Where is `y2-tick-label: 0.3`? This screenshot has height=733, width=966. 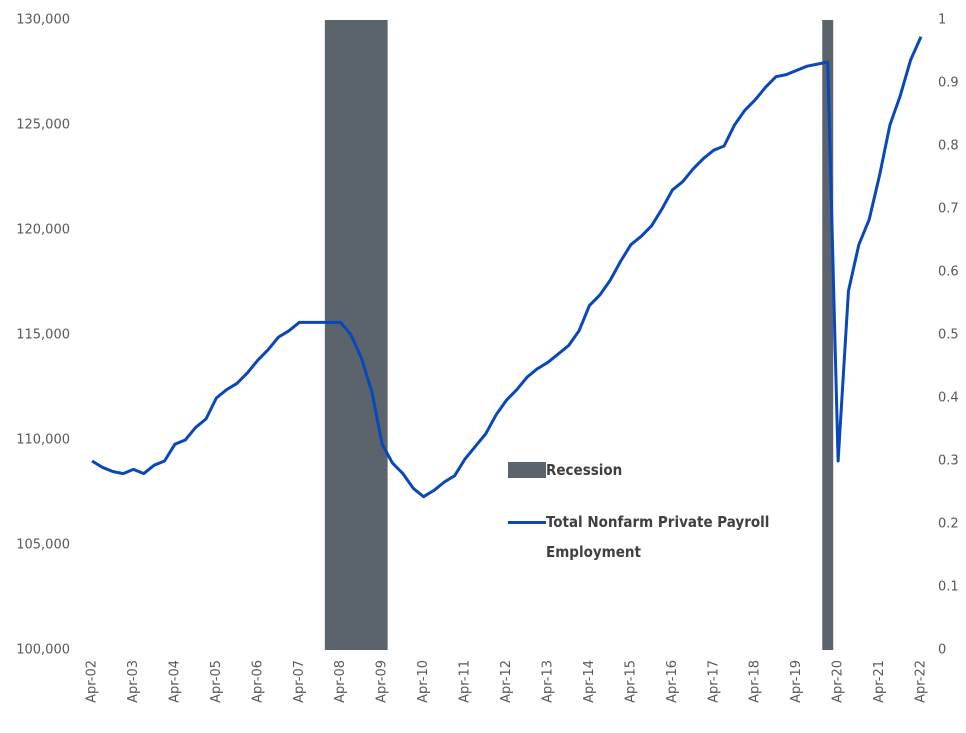 y2-tick-label: 0.3 is located at coordinates (948, 461).